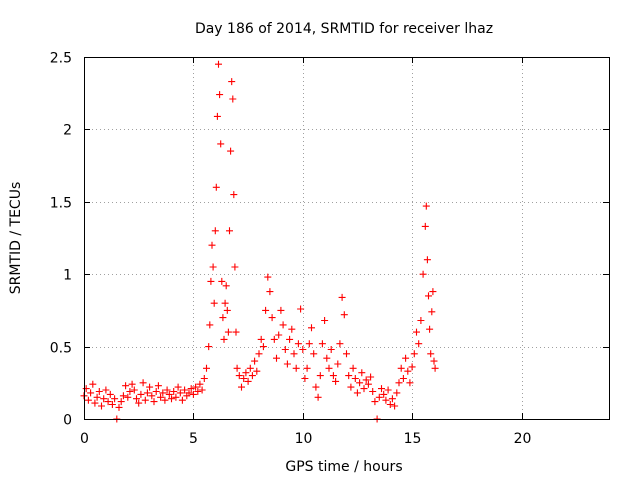  What do you see at coordinates (61, 349) in the screenshot?
I see `y-tick-label: 0.5` at bounding box center [61, 349].